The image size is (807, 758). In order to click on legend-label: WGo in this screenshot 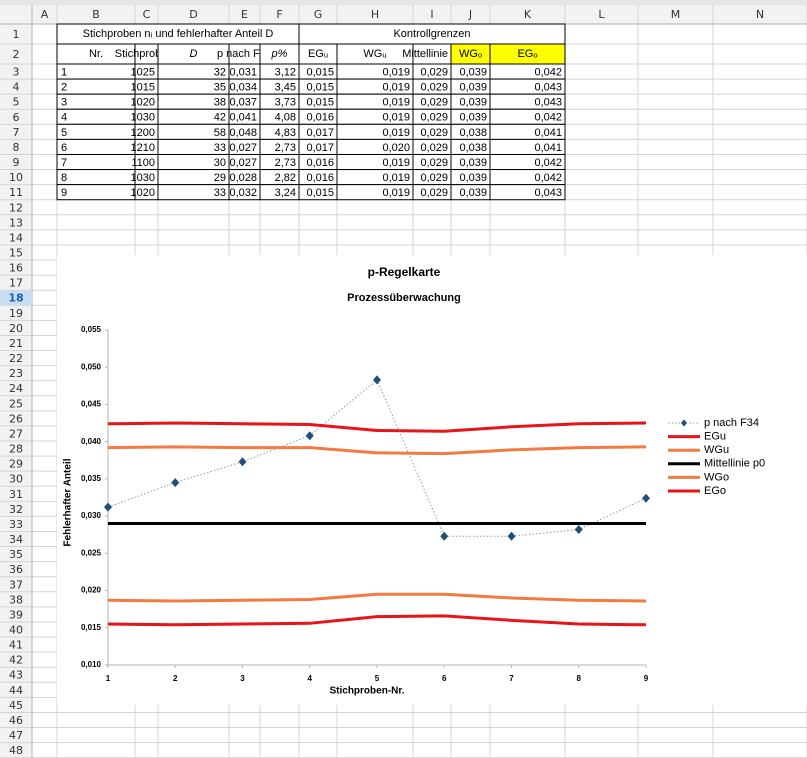, I will do `click(716, 477)`.